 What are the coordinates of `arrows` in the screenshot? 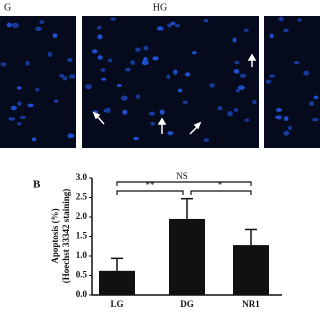 It's located at (174, 94).